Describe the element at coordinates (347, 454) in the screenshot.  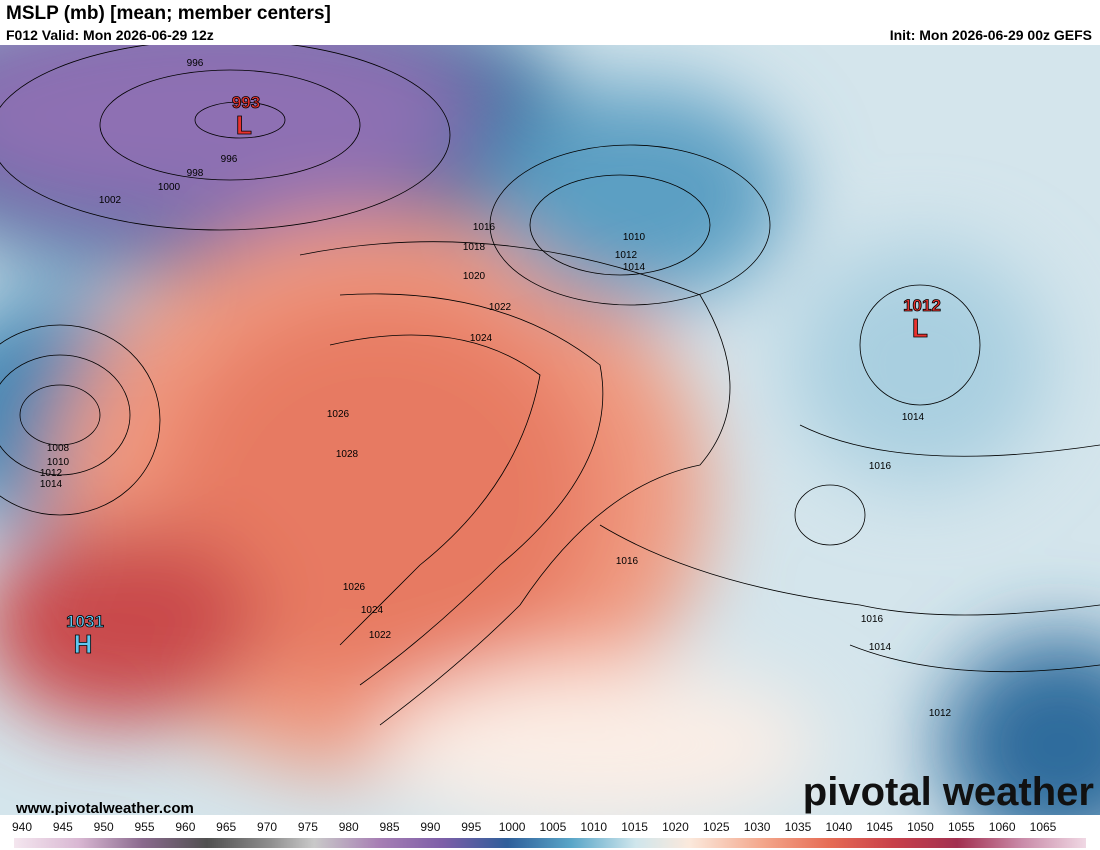
I see `isobar-label: 1028` at that location.